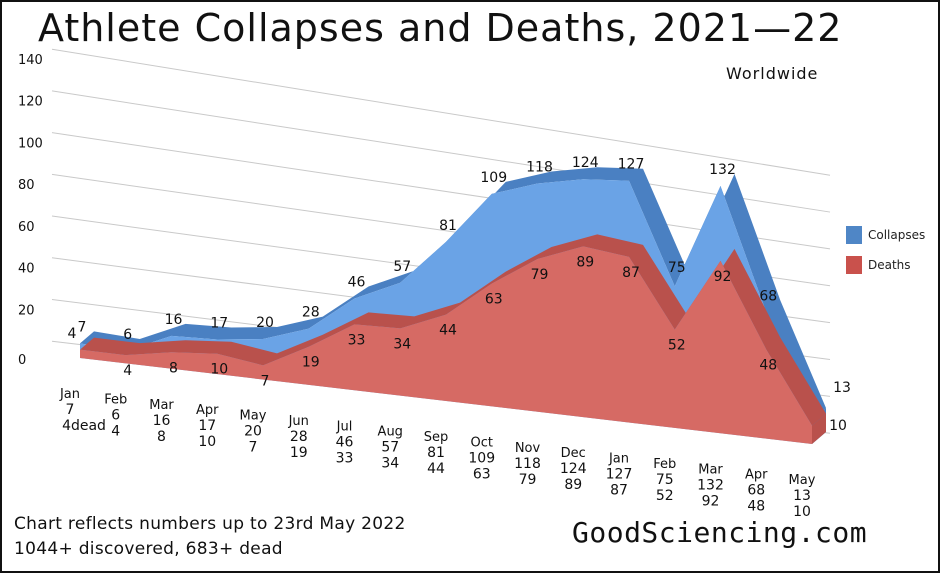 This screenshot has width=940, height=573. What do you see at coordinates (842, 388) in the screenshot?
I see `collapse-value-label: 13` at bounding box center [842, 388].